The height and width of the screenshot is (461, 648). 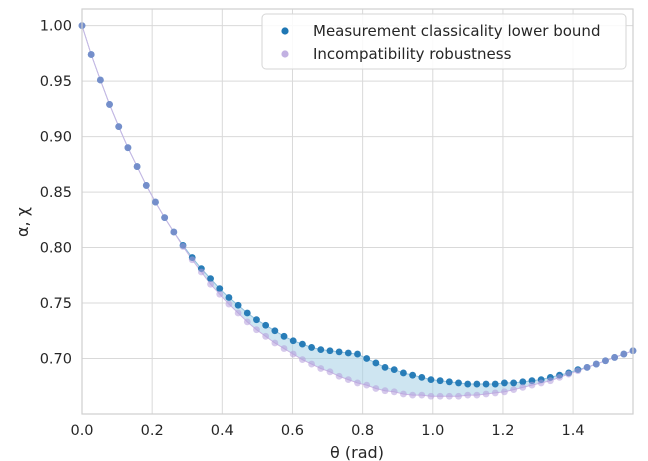 What do you see at coordinates (573, 431) in the screenshot?
I see `x-tick-label: 1.4` at bounding box center [573, 431].